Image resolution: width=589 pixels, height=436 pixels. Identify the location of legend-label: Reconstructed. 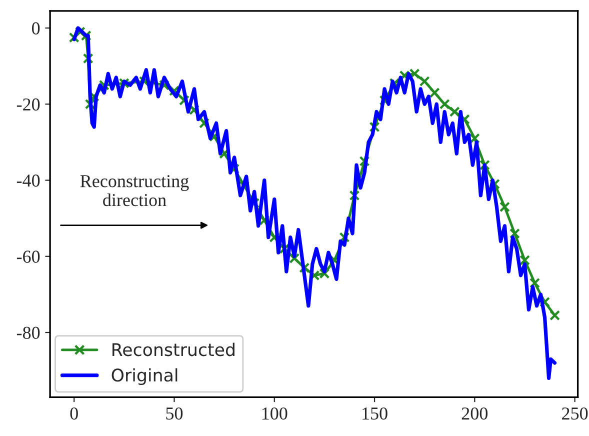
(173, 349).